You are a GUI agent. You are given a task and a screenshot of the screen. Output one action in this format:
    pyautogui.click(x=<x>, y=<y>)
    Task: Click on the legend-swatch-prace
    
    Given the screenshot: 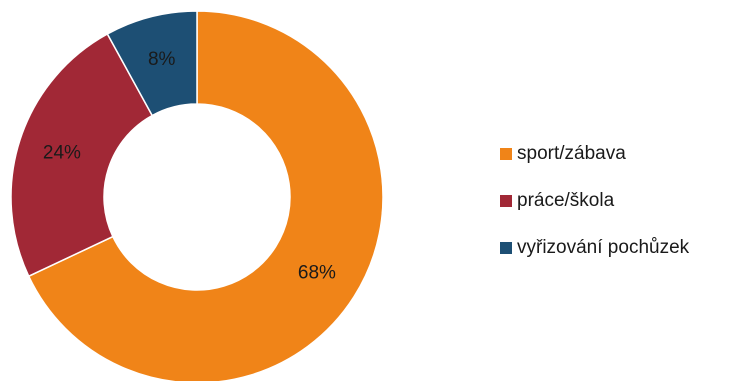 What is the action you would take?
    pyautogui.click(x=506, y=201)
    